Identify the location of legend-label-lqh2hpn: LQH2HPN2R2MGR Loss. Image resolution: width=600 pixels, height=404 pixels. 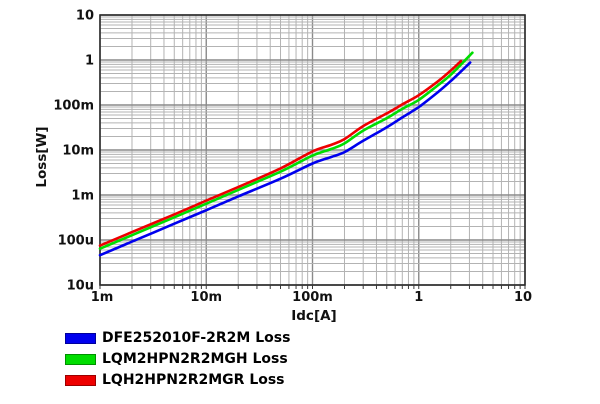
(193, 380).